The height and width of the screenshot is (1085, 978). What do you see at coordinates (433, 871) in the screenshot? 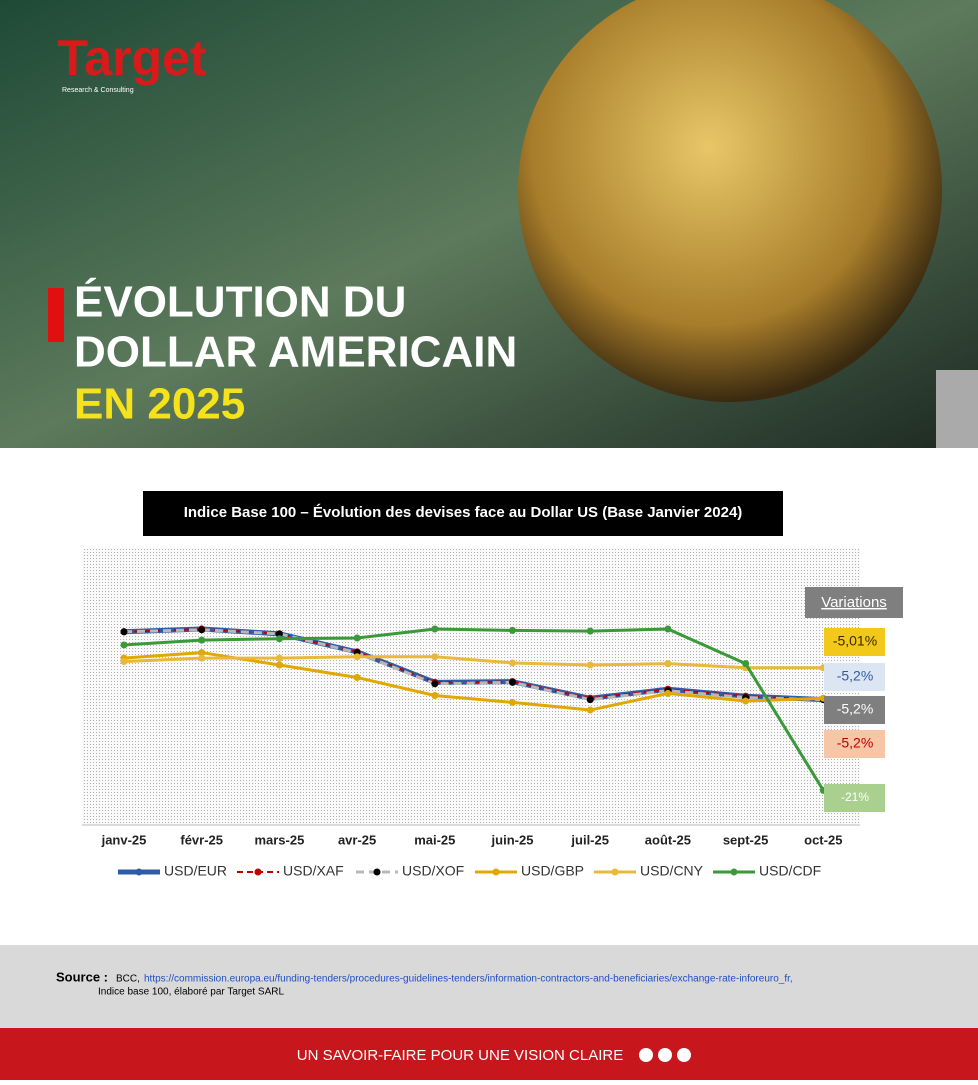
I see `legend-label: USD/XOF` at bounding box center [433, 871].